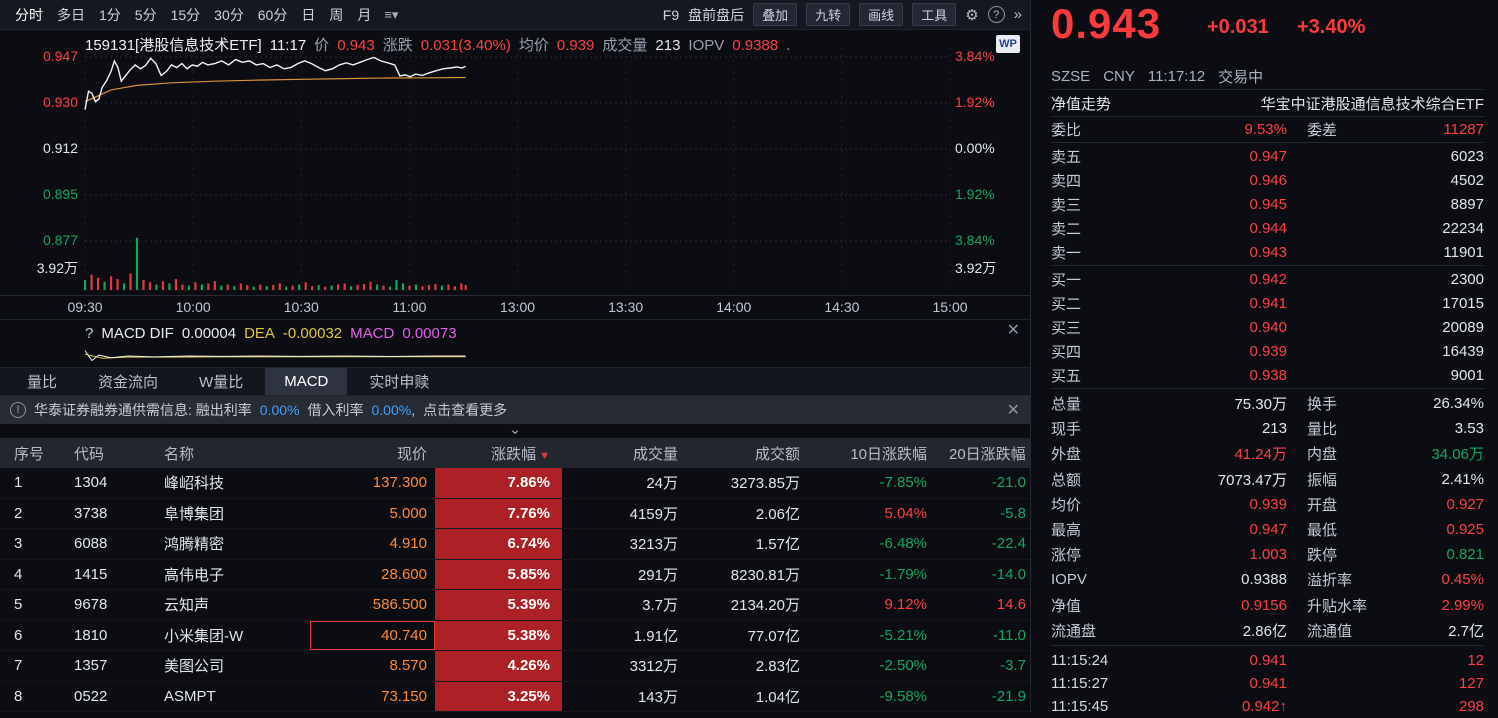  Describe the element at coordinates (29, 454) in the screenshot. I see `col-header-序号: 序号` at that location.